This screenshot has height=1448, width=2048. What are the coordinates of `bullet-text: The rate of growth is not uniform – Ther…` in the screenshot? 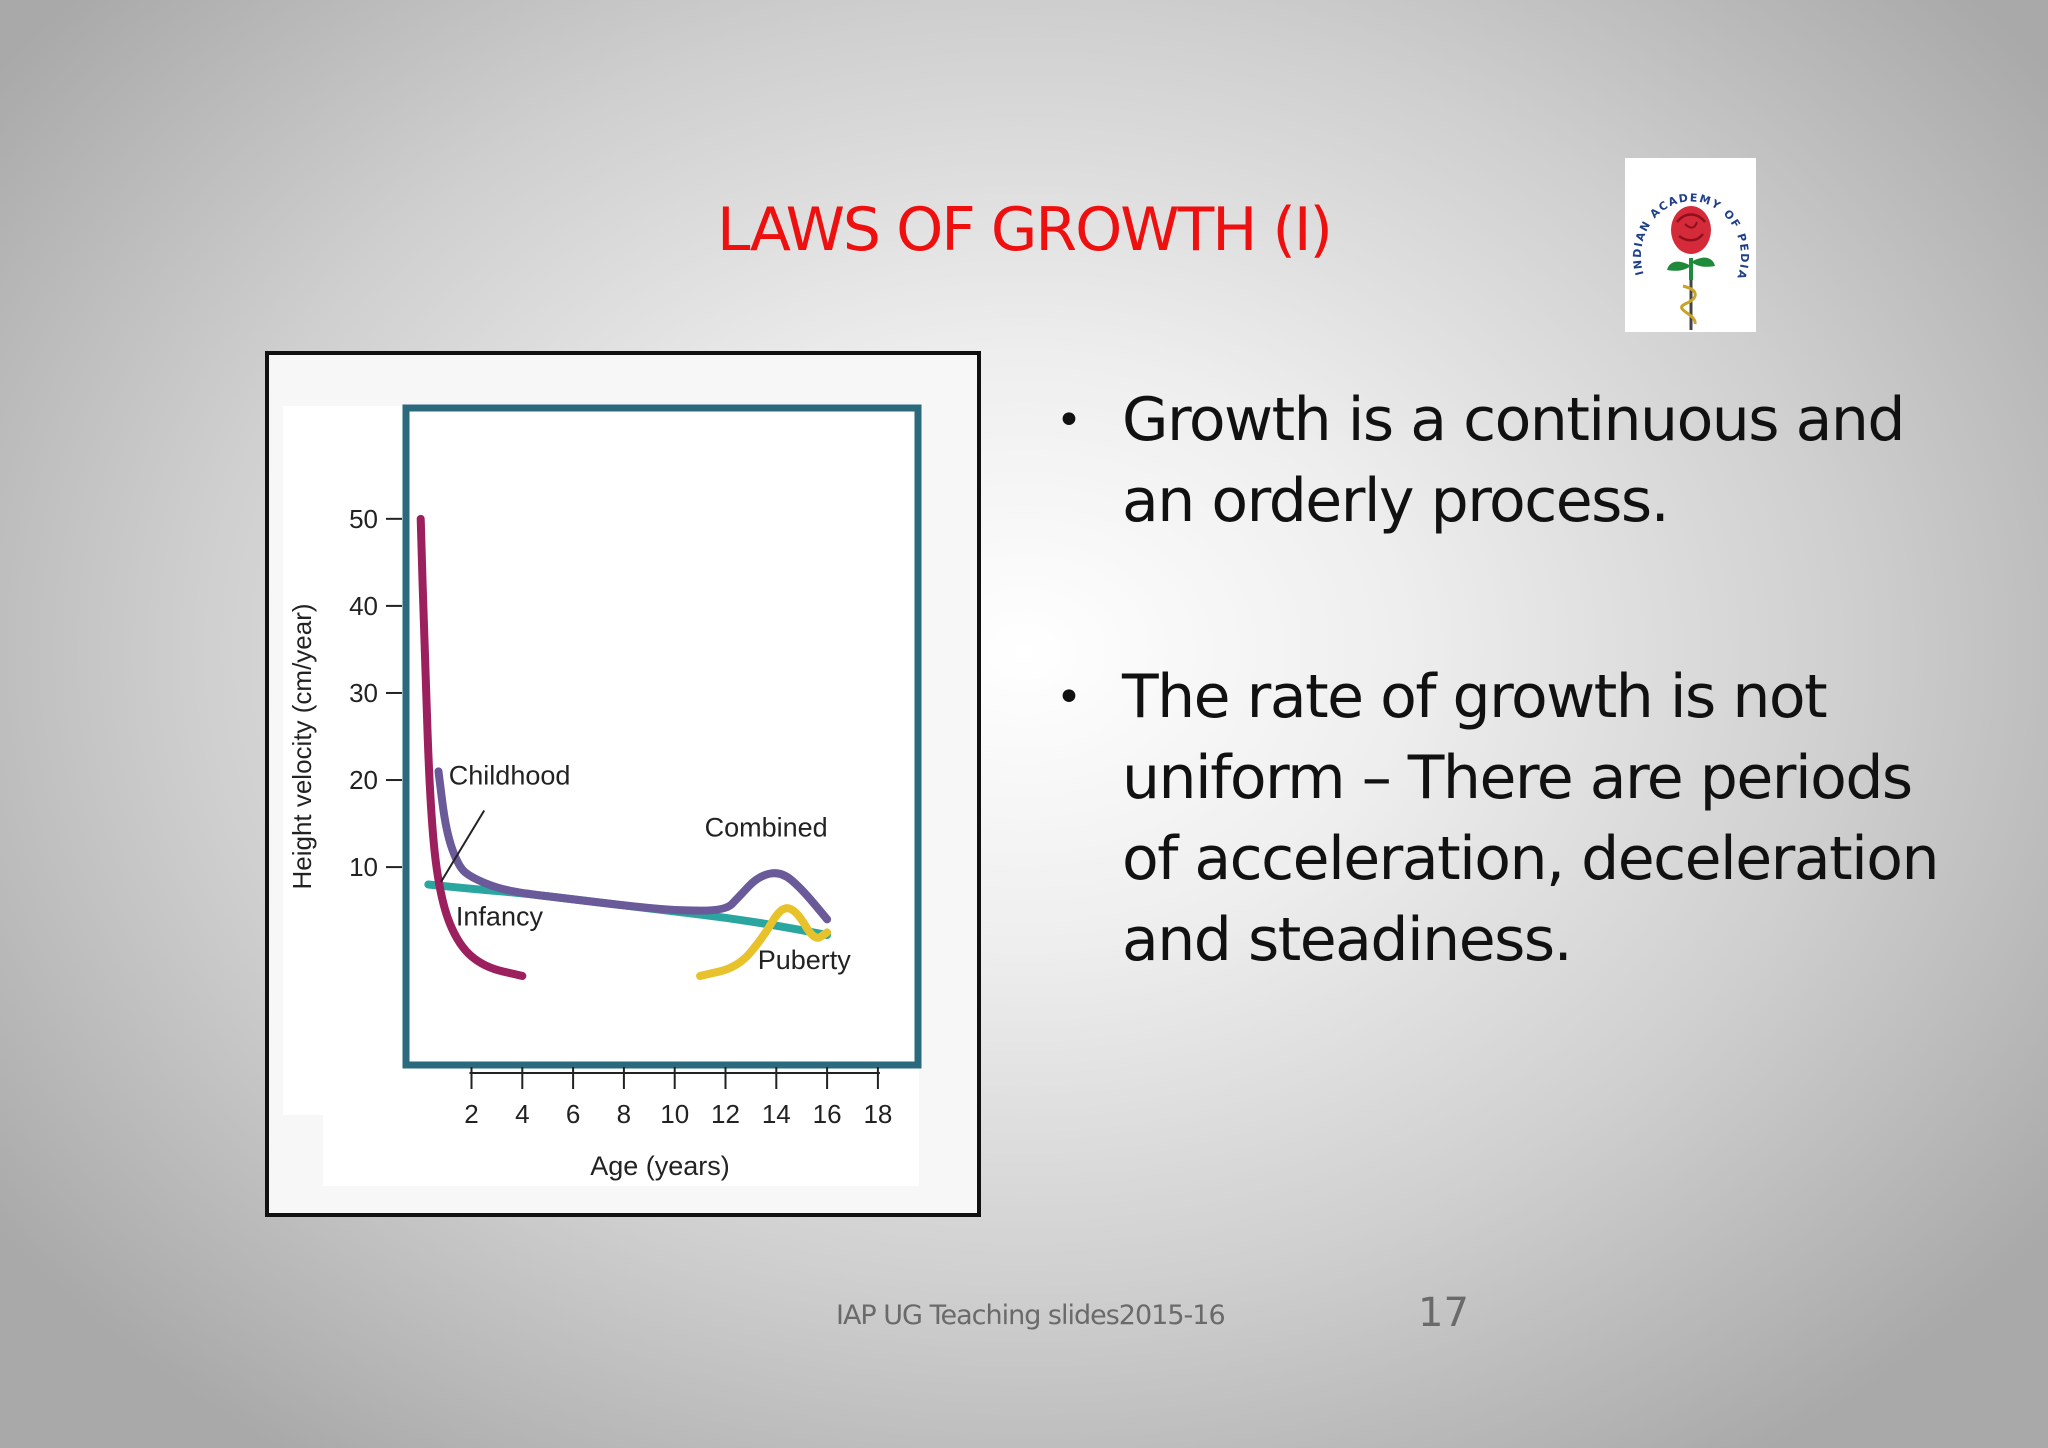 It's located at (1531, 818).